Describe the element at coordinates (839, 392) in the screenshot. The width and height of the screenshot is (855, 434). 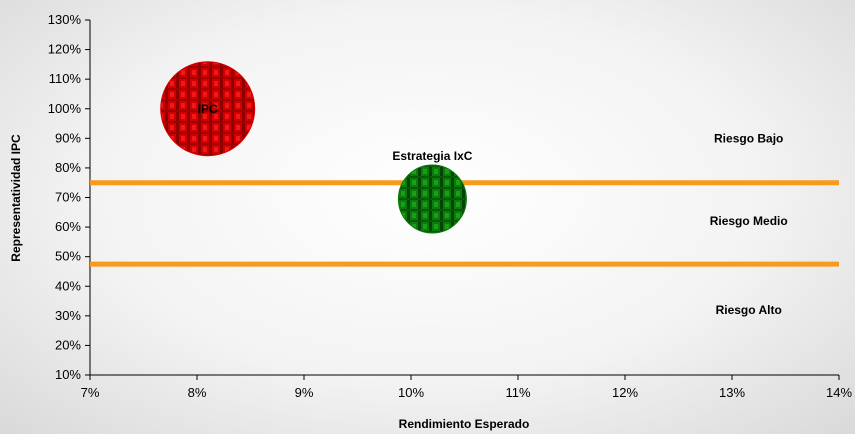
I see `x-tick-label: 14%` at that location.